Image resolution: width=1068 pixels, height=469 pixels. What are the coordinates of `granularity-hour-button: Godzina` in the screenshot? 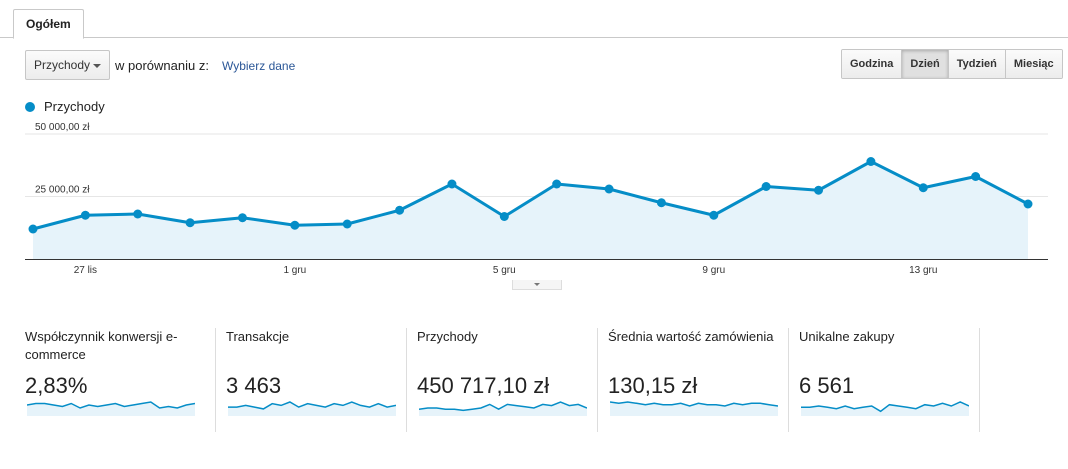 It's located at (872, 64).